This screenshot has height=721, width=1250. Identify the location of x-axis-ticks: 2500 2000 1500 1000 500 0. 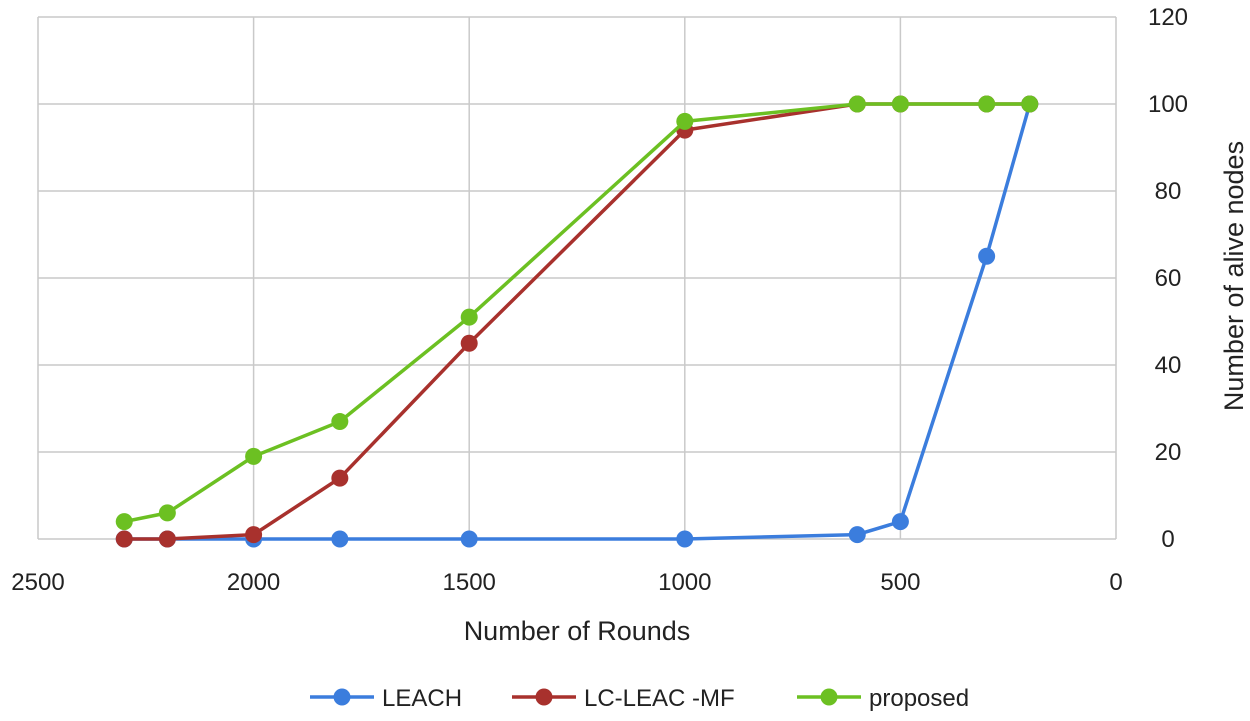
(566, 582).